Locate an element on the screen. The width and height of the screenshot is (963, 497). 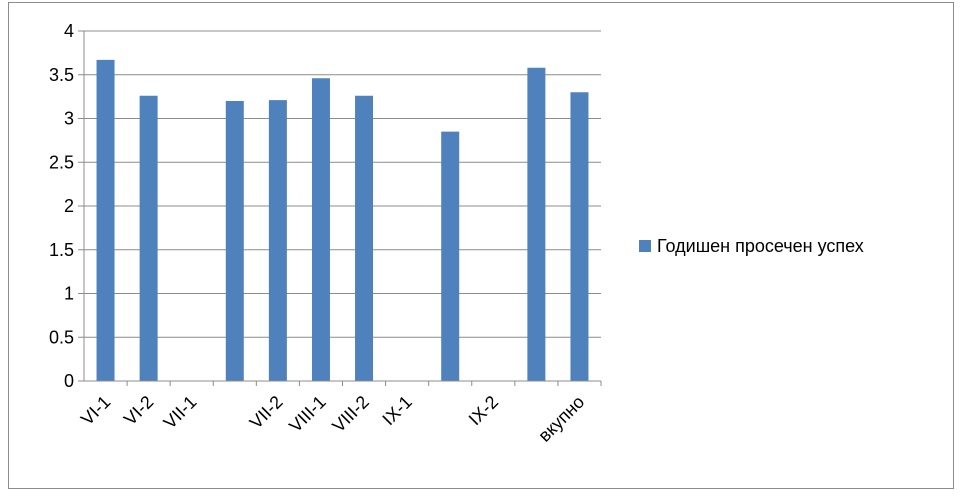
x-tick-label: IX-1 is located at coordinates (396, 410).